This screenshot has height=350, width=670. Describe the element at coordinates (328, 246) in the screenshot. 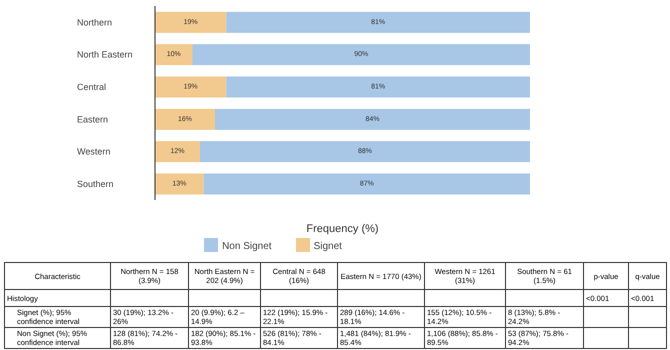

I see `legend-label: Signet` at that location.